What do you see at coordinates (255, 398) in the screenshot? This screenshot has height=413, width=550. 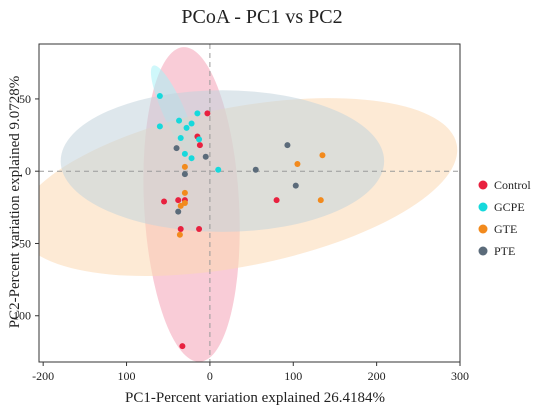 I see `x-axis-label: PC1-Percent variation explained 26.4184%` at bounding box center [255, 398].